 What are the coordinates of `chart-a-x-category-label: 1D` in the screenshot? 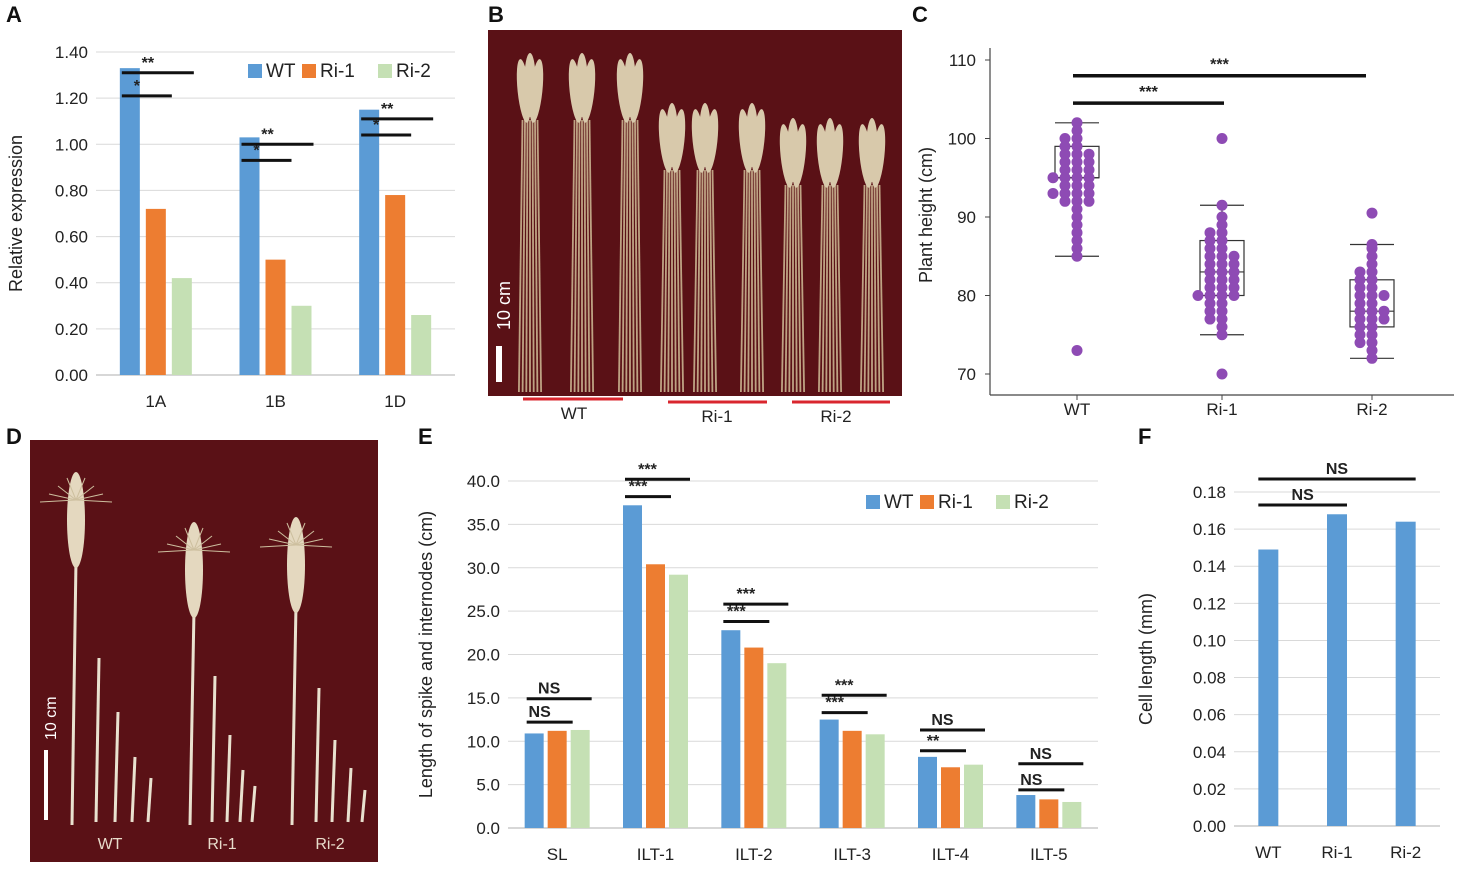 It's located at (395, 401).